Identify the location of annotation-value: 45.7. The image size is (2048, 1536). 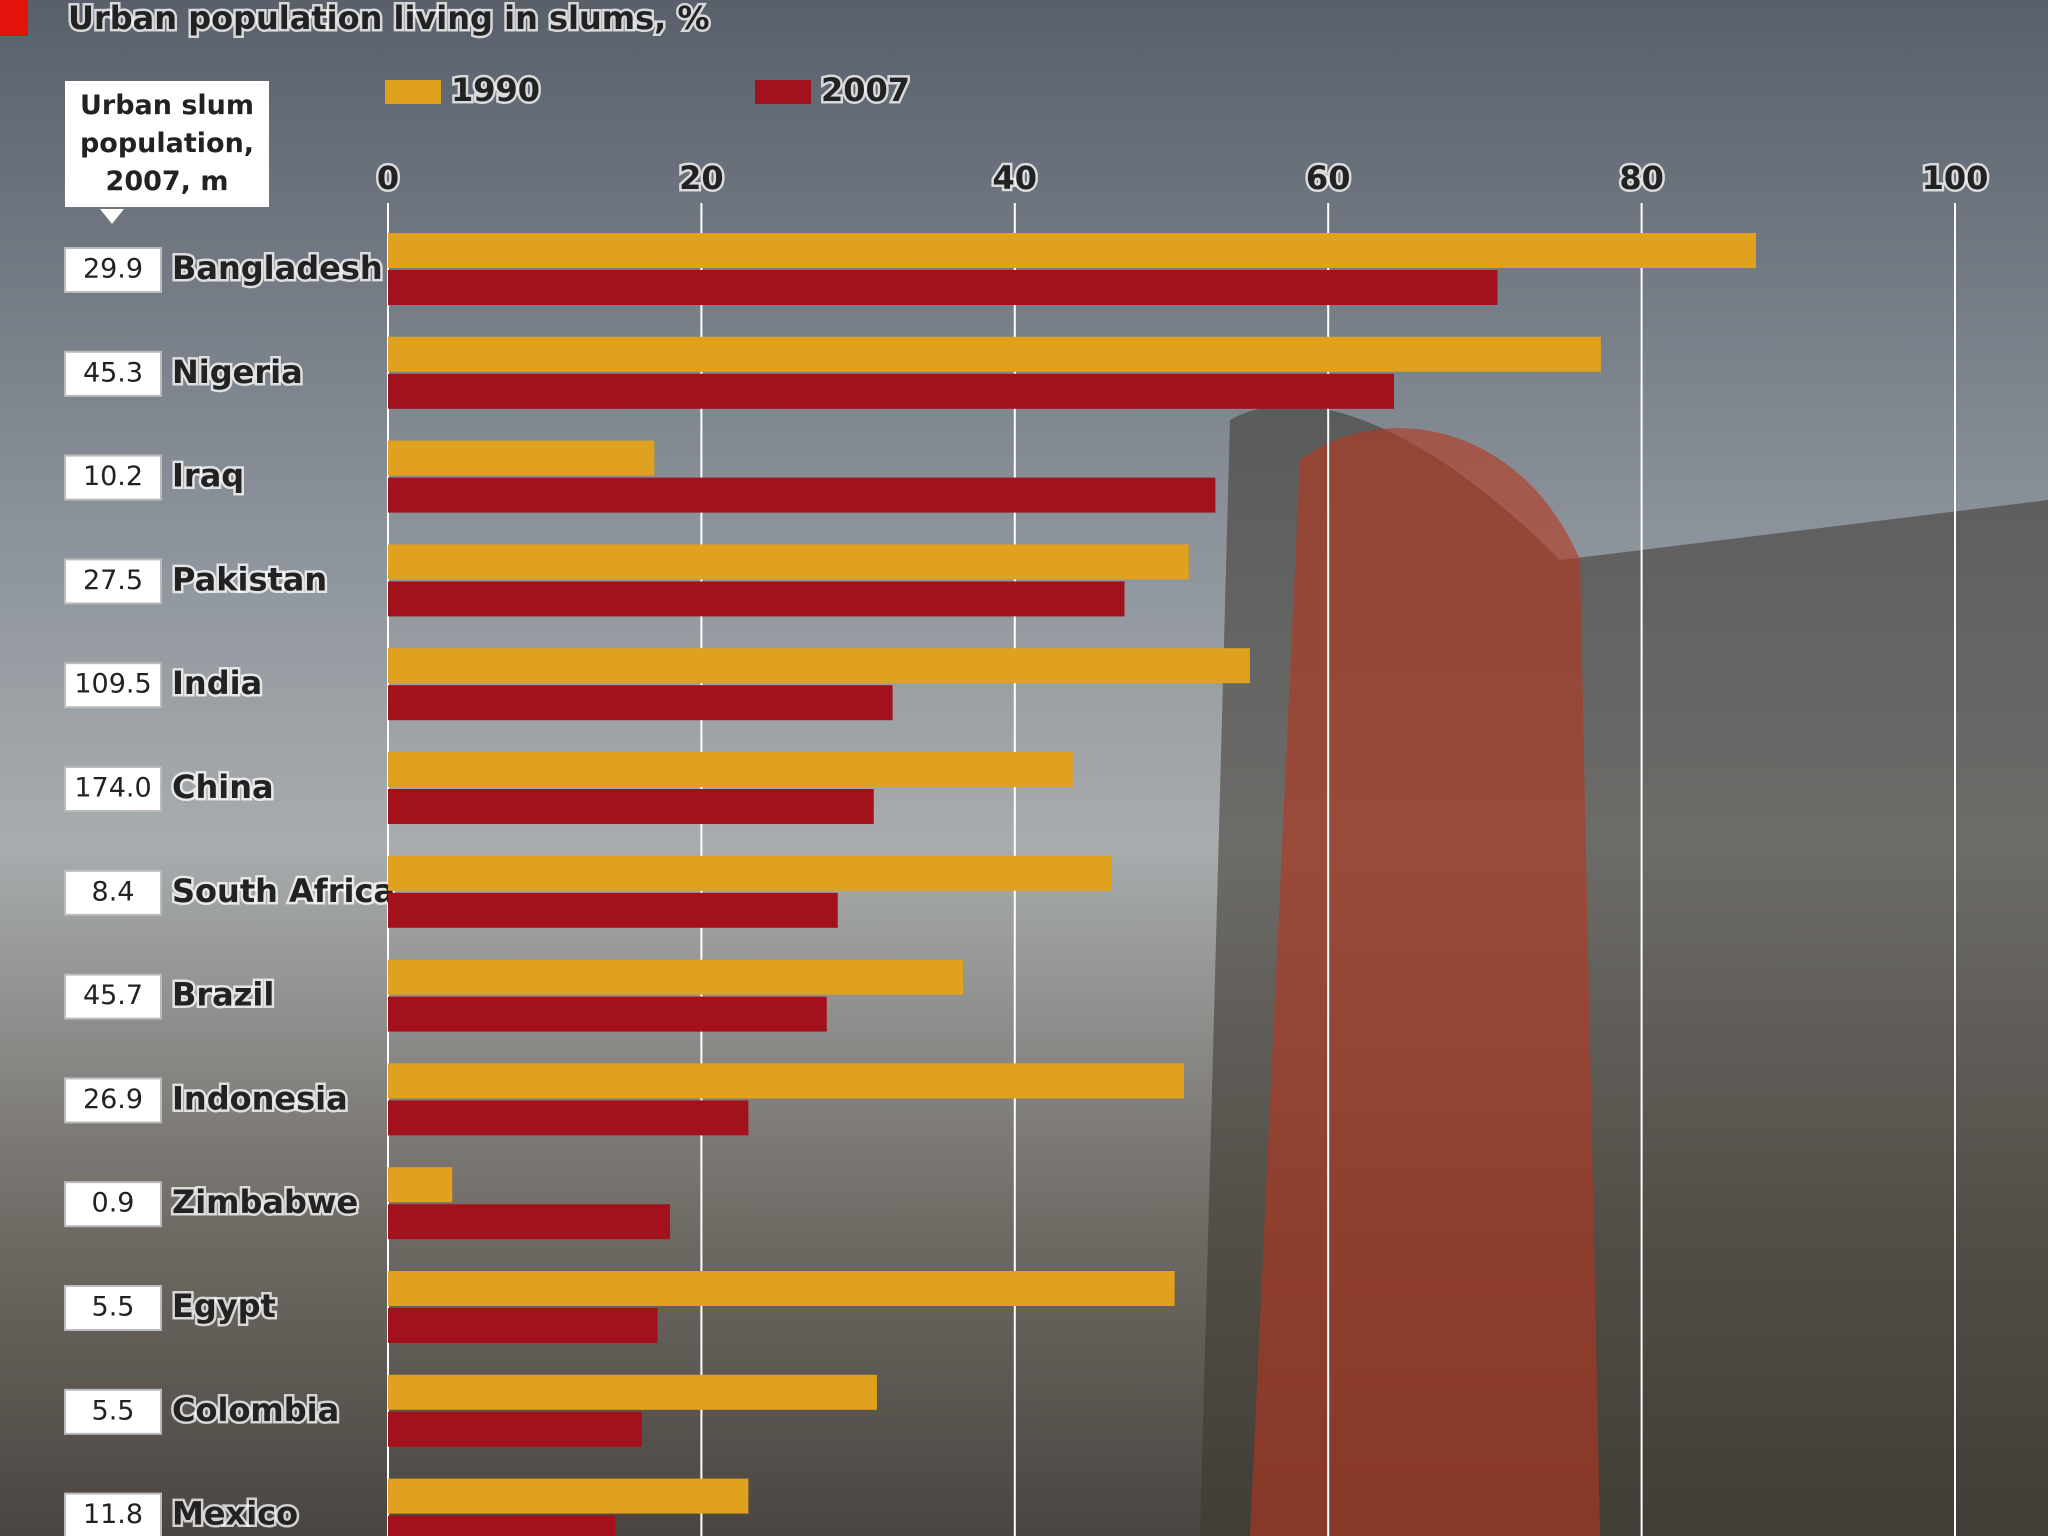
(113, 995).